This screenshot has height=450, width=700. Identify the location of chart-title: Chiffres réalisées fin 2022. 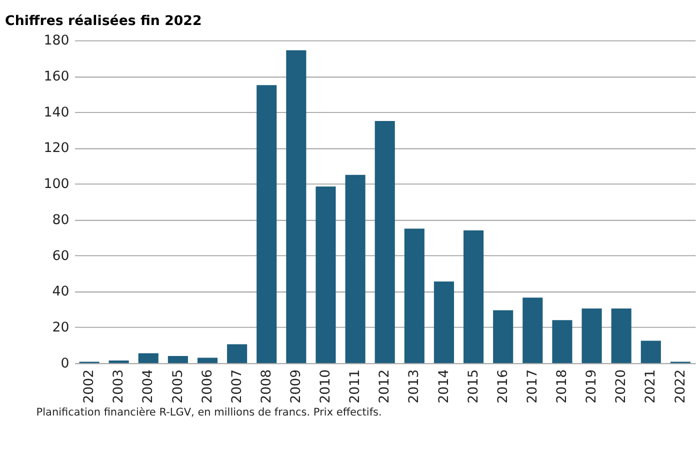
(103, 22).